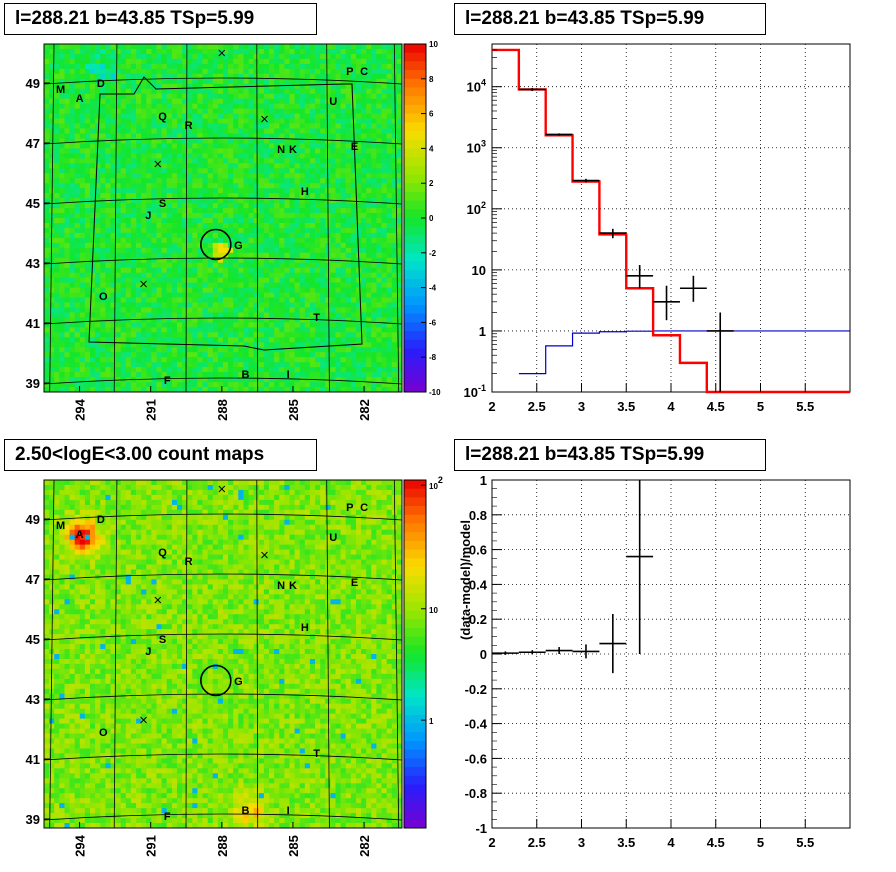  Describe the element at coordinates (80, 409) in the screenshot. I see `x-tick-label: 294` at that location.